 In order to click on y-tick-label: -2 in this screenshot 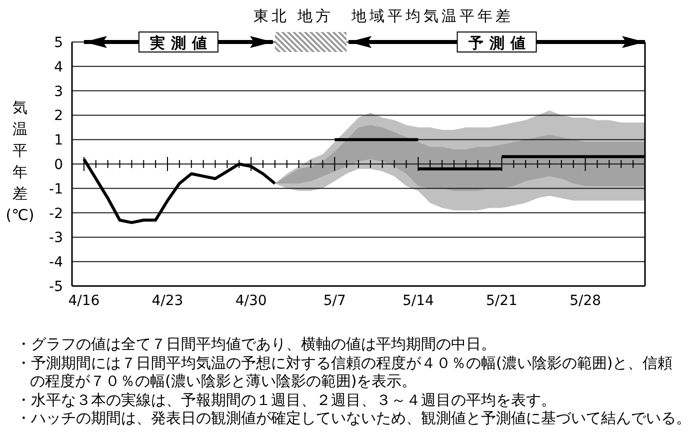, I will do `click(56, 214)`.